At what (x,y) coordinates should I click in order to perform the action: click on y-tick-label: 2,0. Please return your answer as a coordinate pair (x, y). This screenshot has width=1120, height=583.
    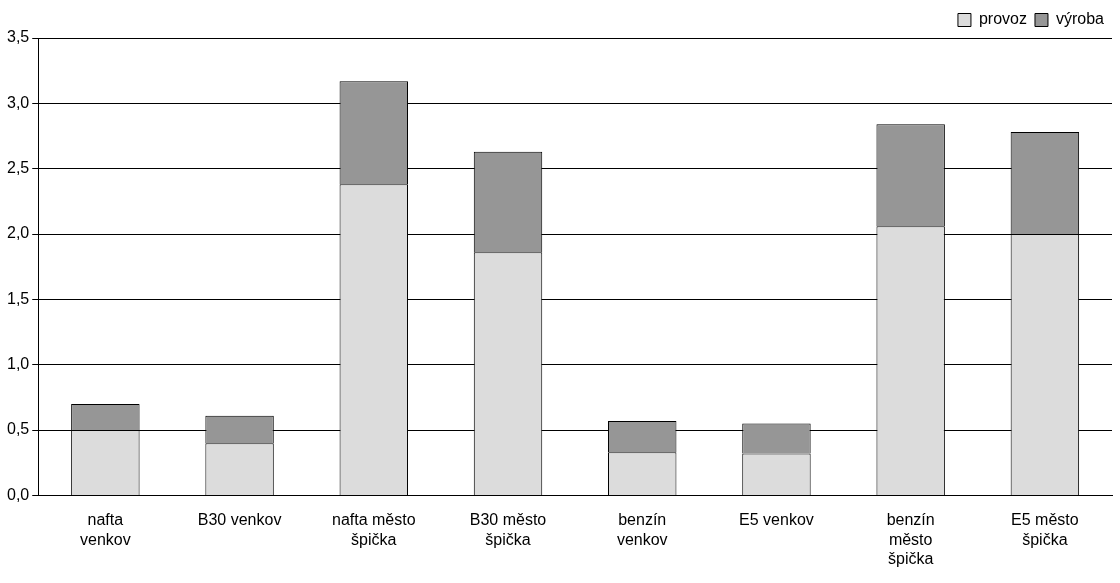
    Looking at the image, I should click on (18, 233).